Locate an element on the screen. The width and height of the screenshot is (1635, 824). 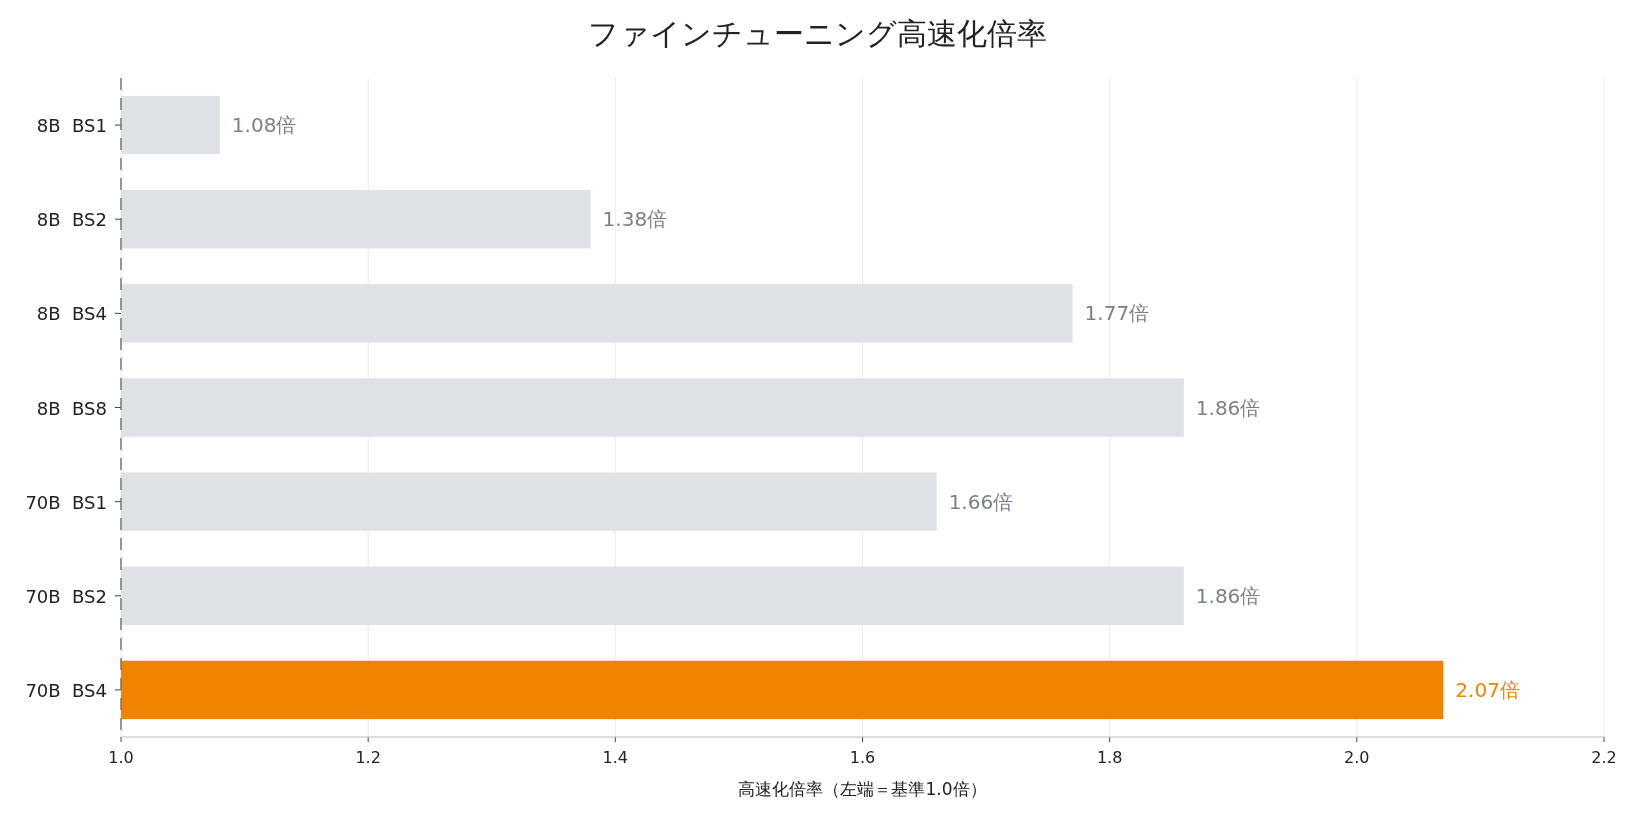
x-tick-label: 1.4 is located at coordinates (615, 757).